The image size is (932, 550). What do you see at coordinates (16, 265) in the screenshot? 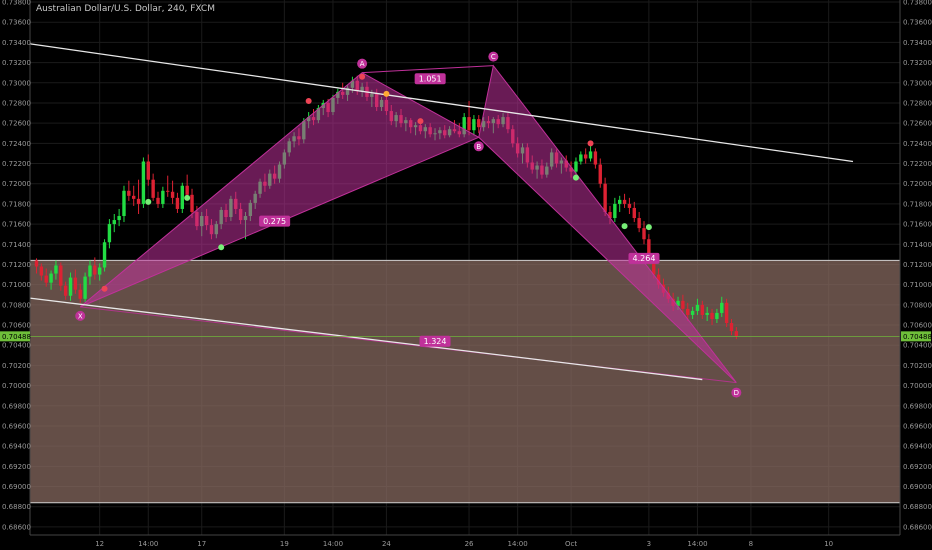
I see `y-tick-label-left: 0.71200` at bounding box center [16, 265].